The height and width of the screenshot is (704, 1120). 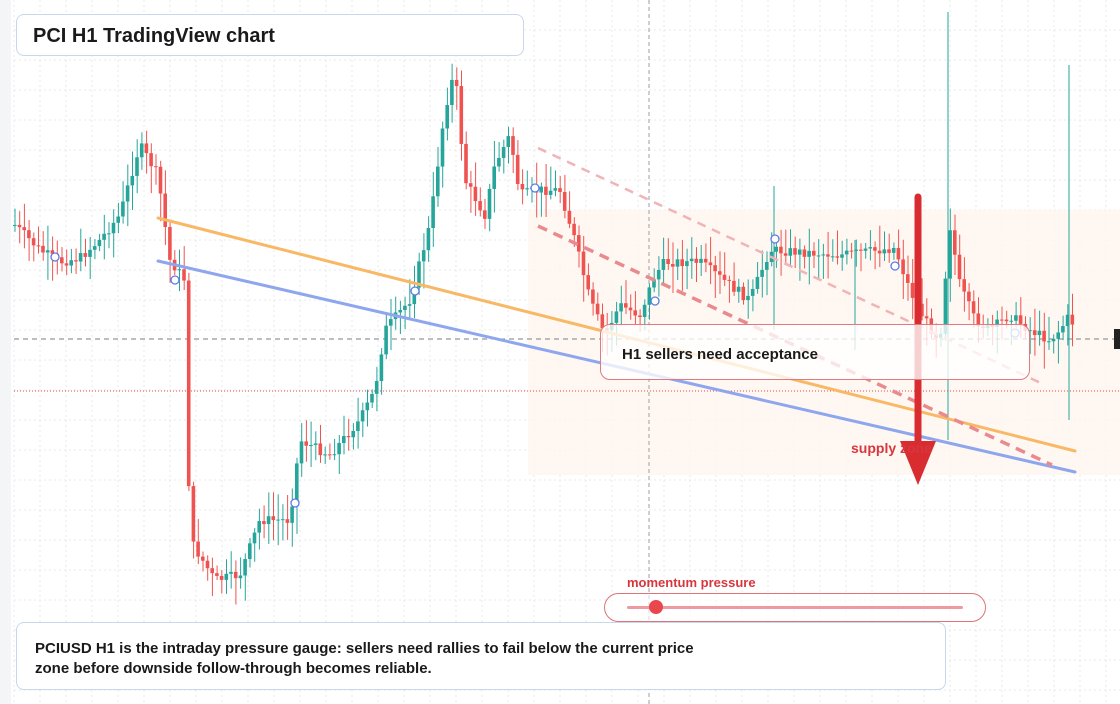 I want to click on momentum-knob, so click(x=655, y=607).